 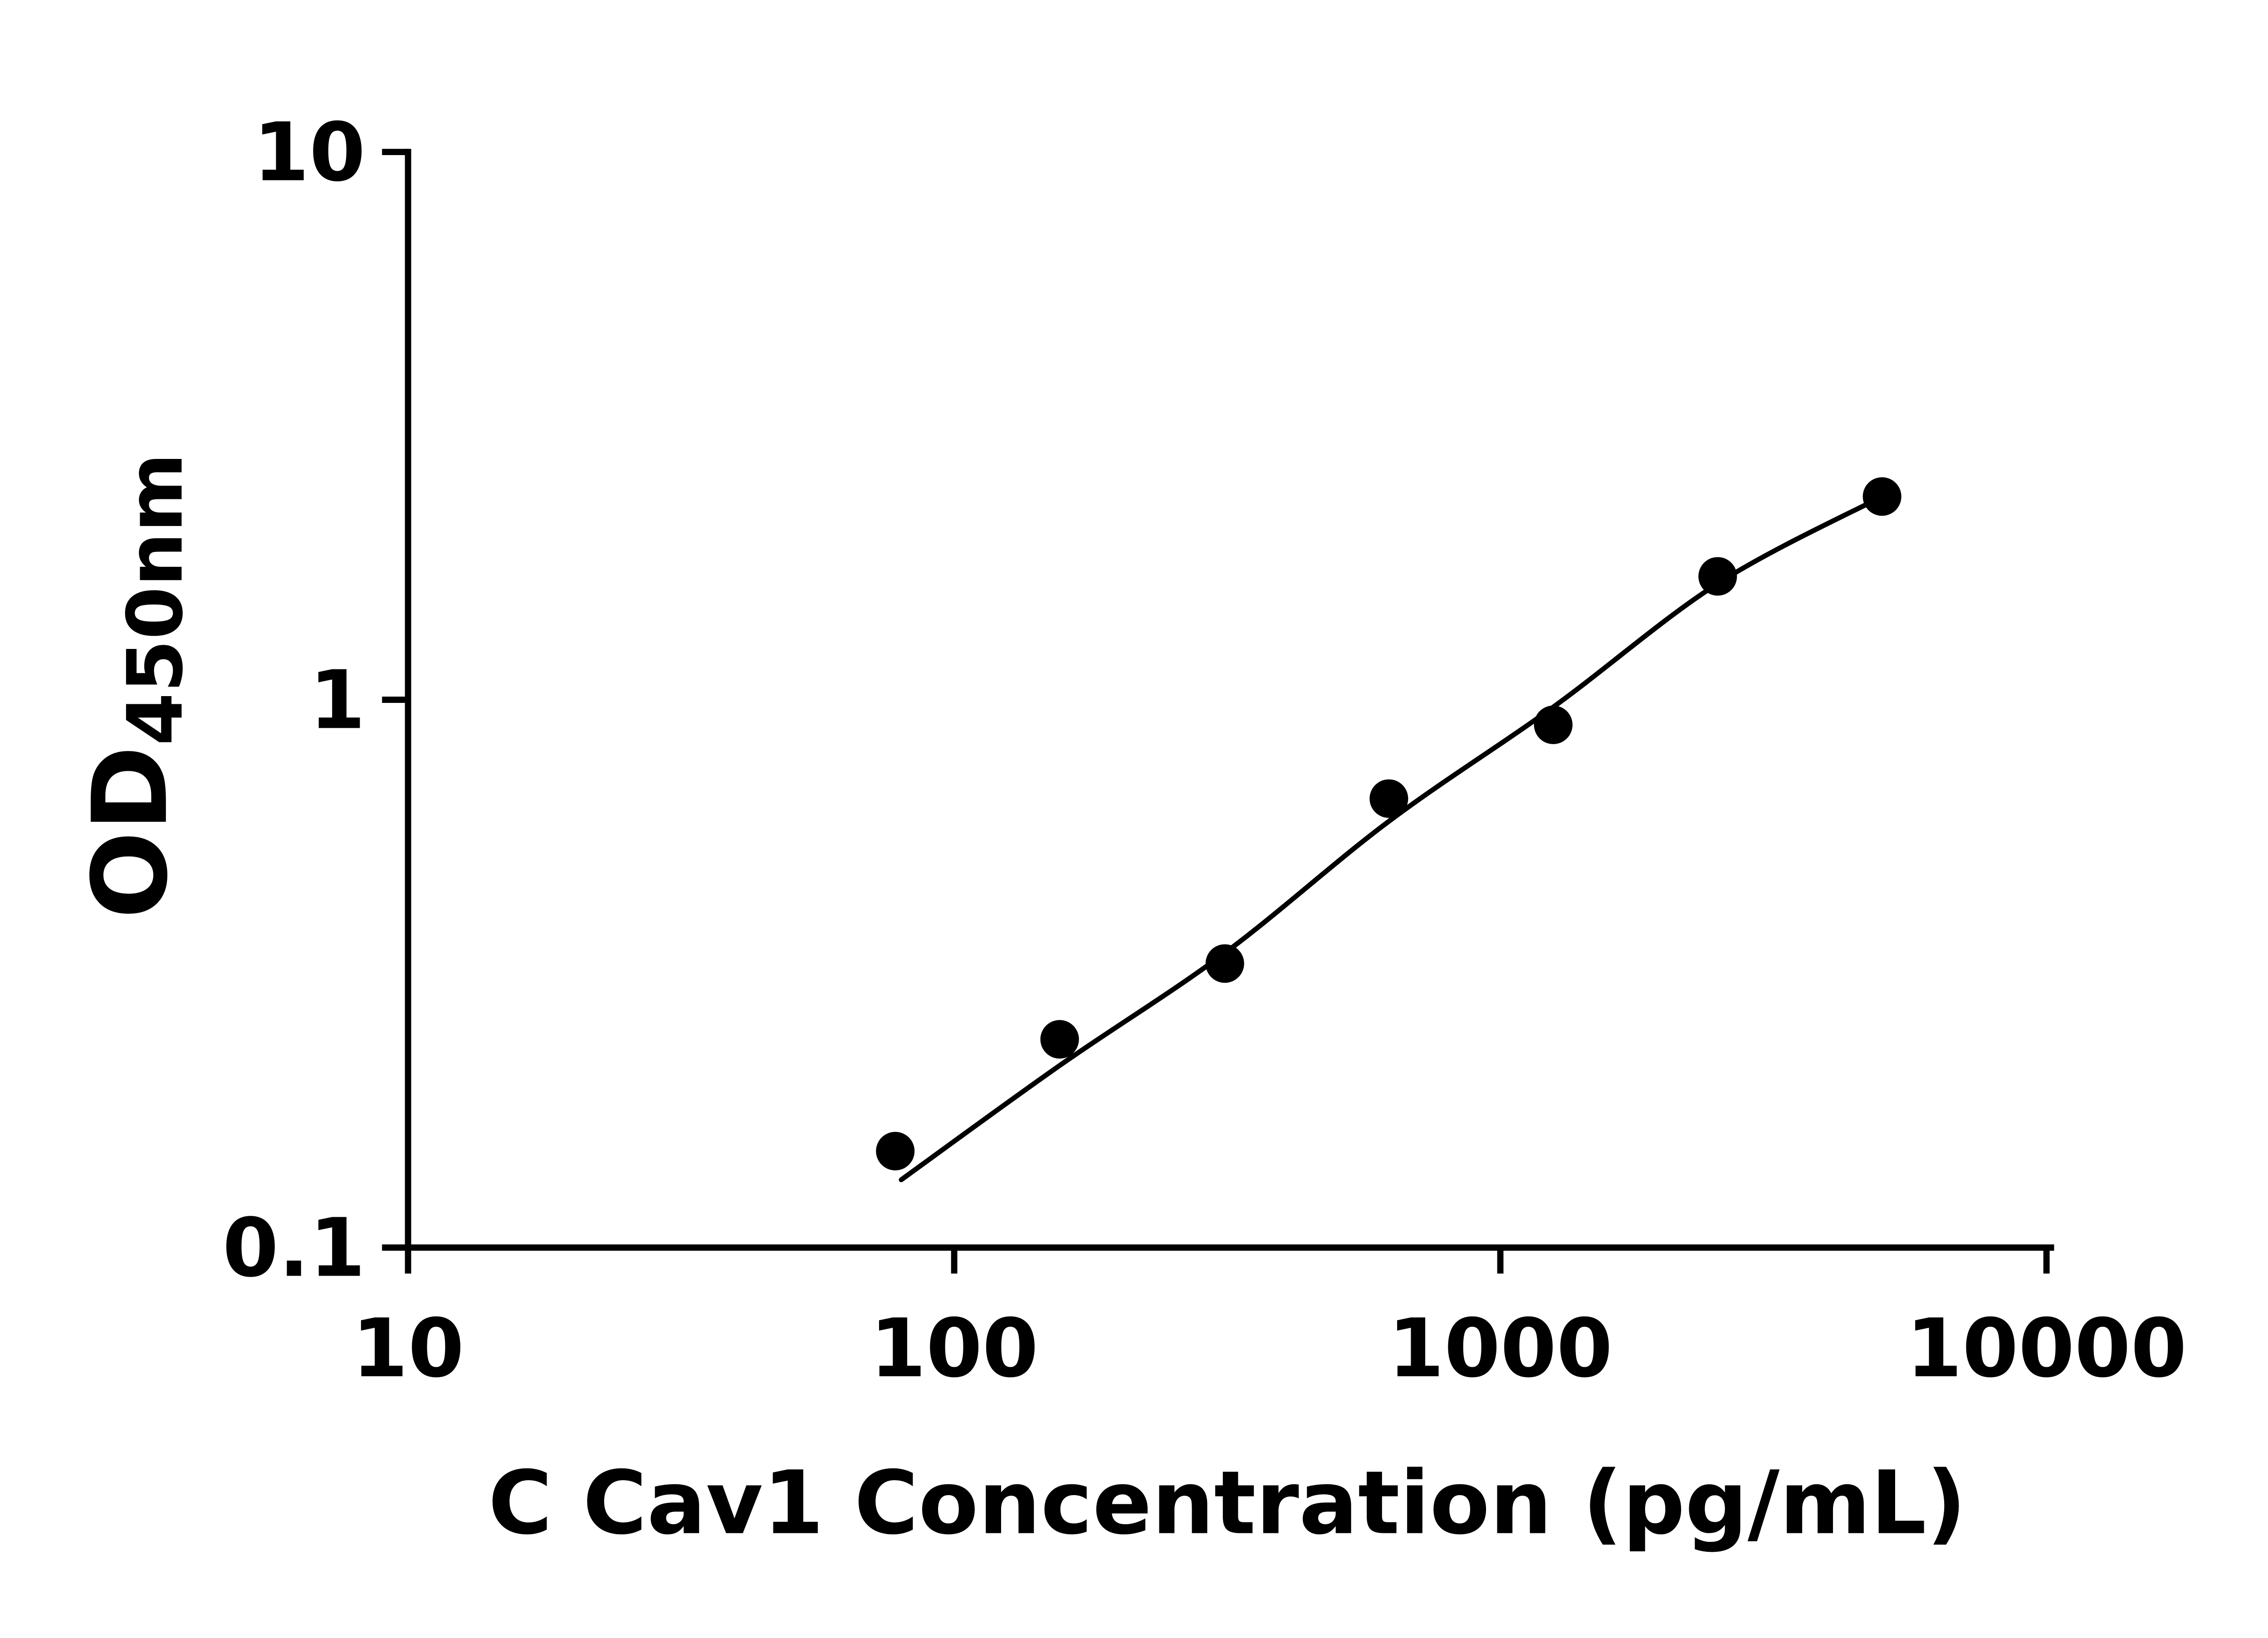 What do you see at coordinates (310, 152) in the screenshot?
I see `y-tick-label: 10` at bounding box center [310, 152].